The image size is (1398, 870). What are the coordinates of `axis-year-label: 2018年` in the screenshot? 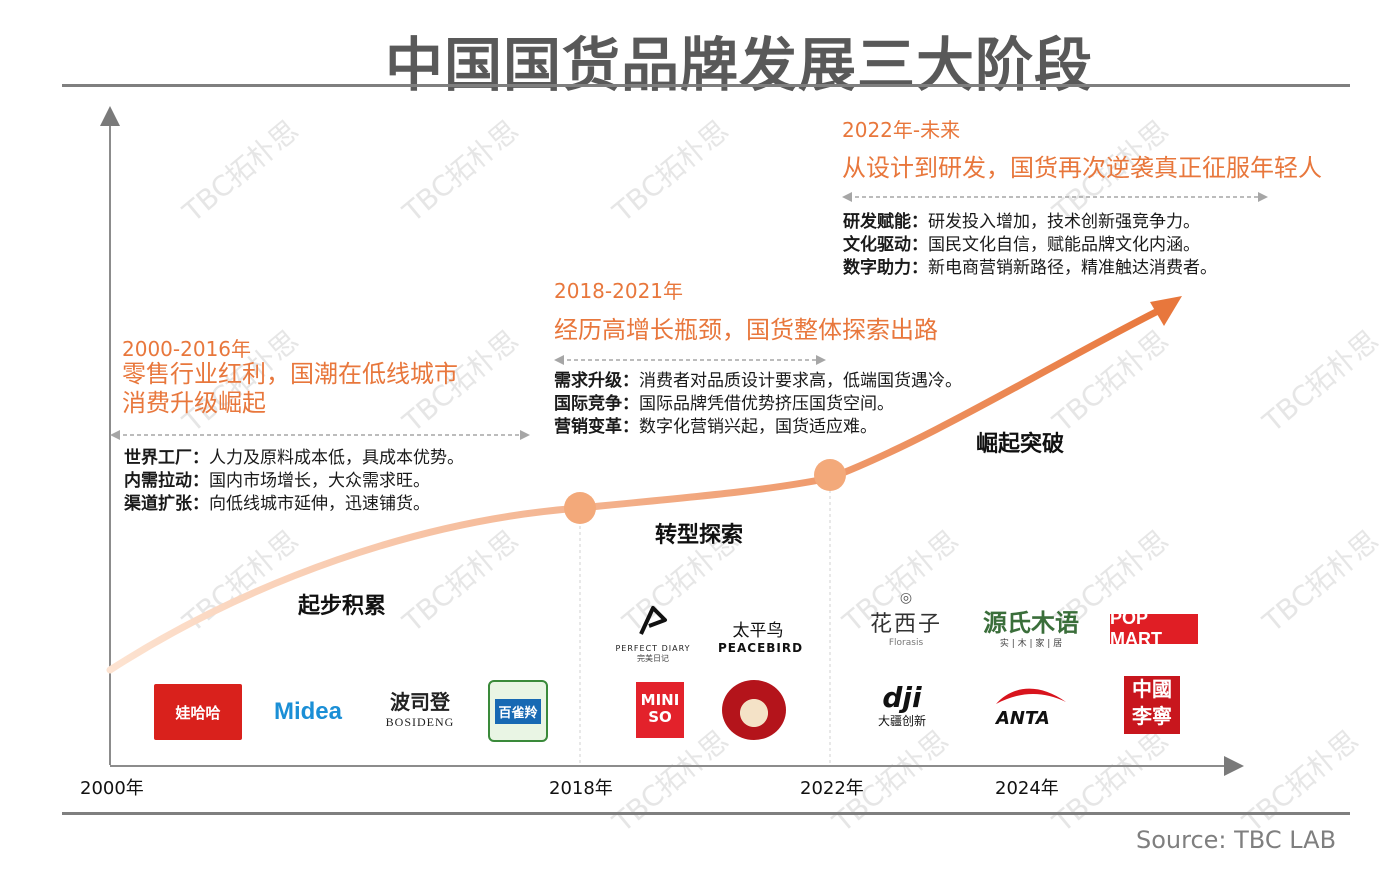 It's located at (581, 788).